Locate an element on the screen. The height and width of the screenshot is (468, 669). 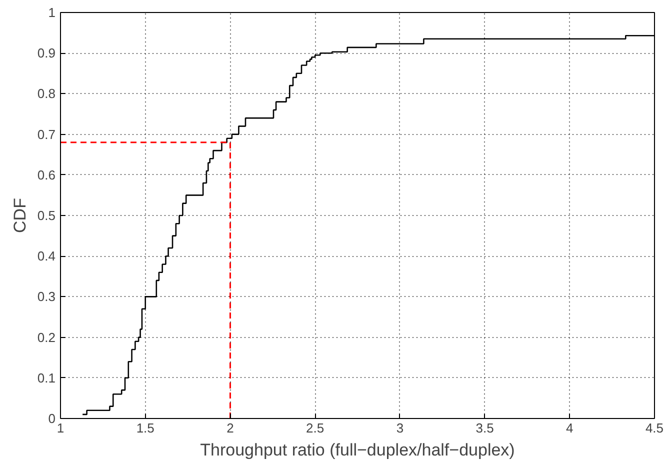
x-axis-title: Throughput ratio (full−duplex/half−duplex) is located at coordinates (357, 450).